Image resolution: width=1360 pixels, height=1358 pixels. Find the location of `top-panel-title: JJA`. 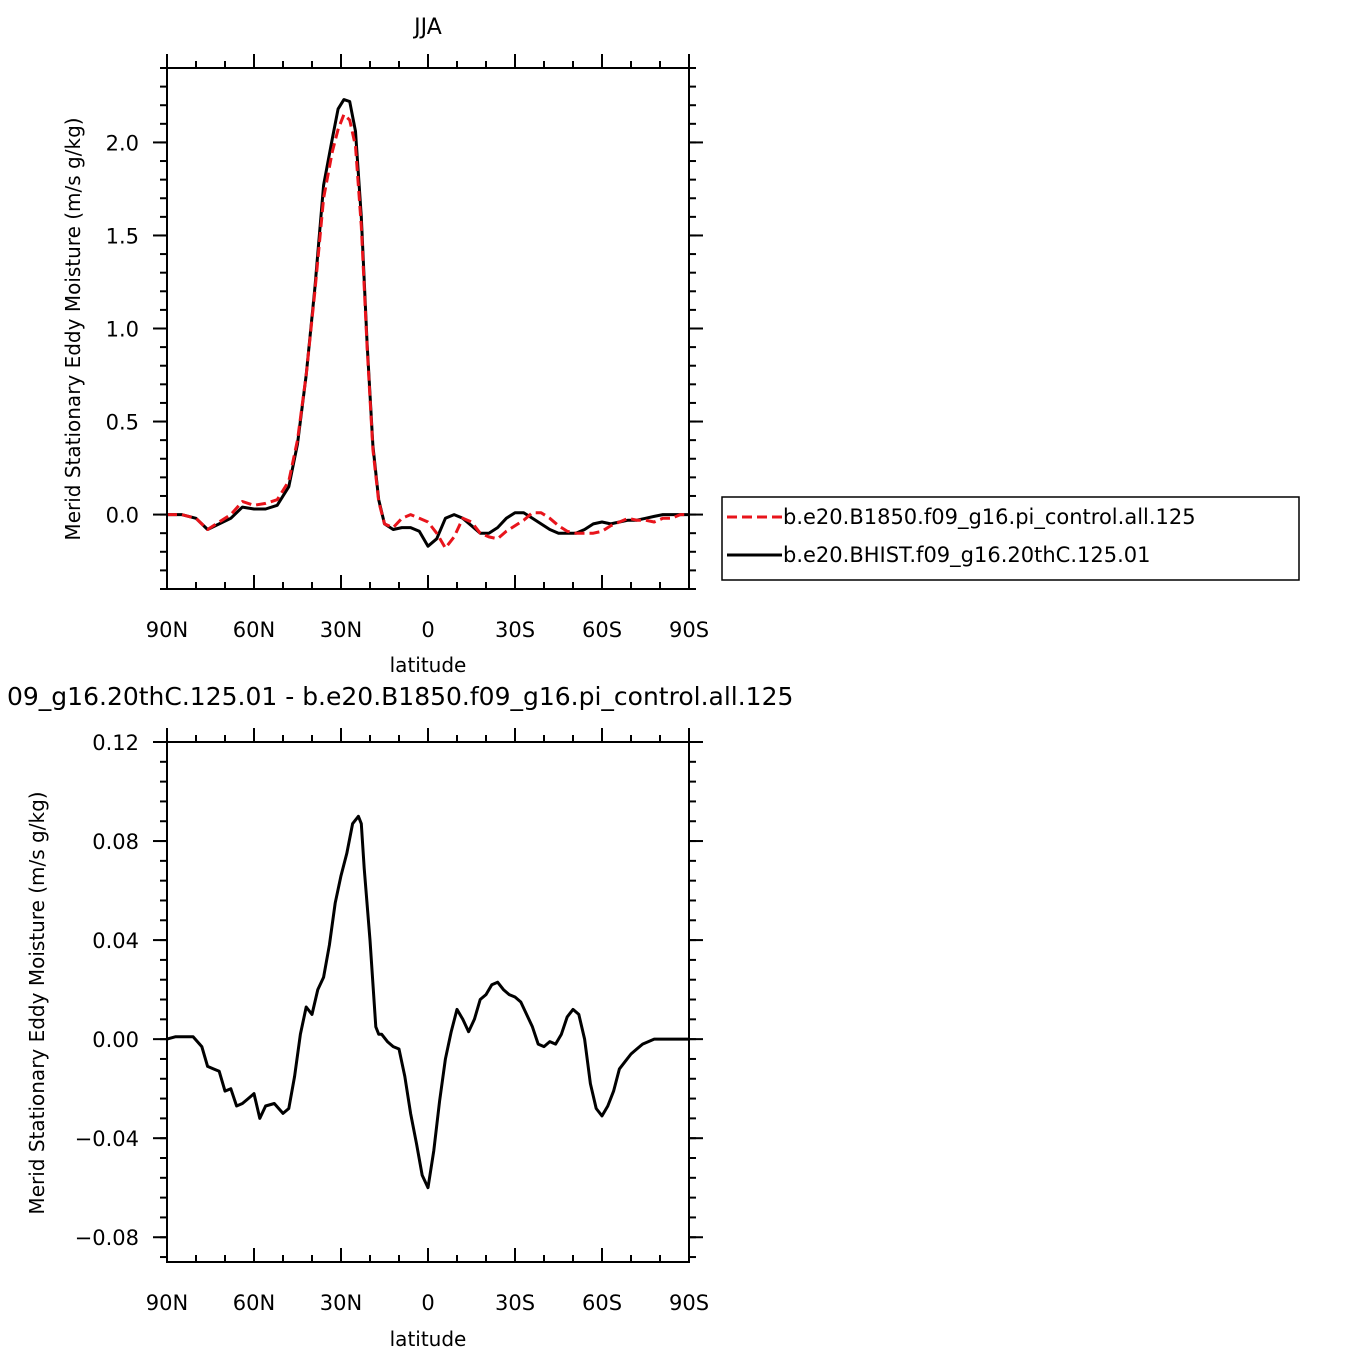

top-panel-title: JJA is located at coordinates (427, 27).